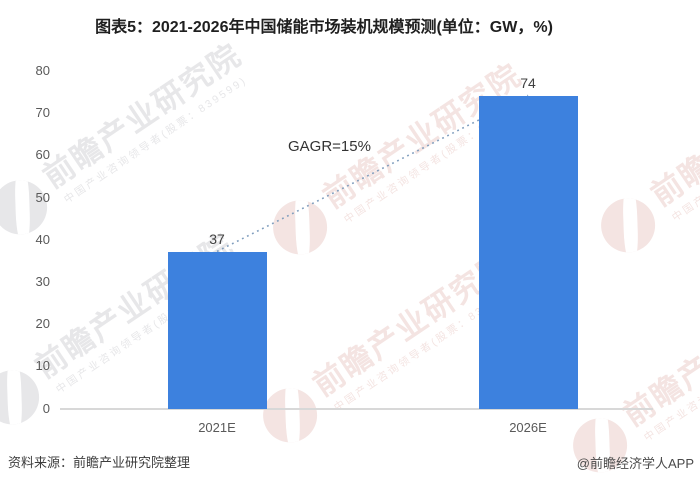 This screenshot has height=483, width=700. I want to click on y-axis-tick-label: 50, so click(42, 197).